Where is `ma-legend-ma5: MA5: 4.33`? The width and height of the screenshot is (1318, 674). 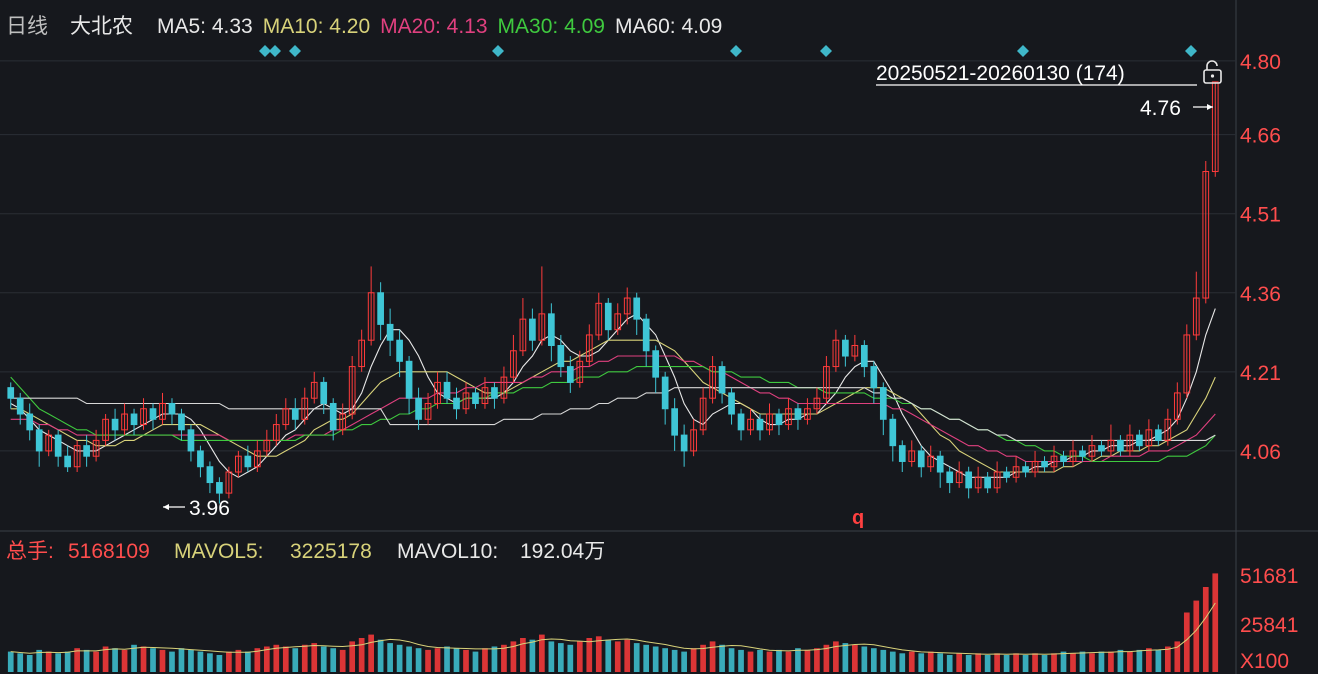 ma-legend-ma5: MA5: 4.33 is located at coordinates (205, 26).